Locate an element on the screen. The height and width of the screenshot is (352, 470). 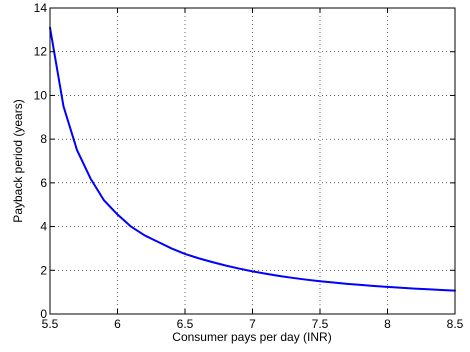
y-tick-label: 14 is located at coordinates (41, 8).